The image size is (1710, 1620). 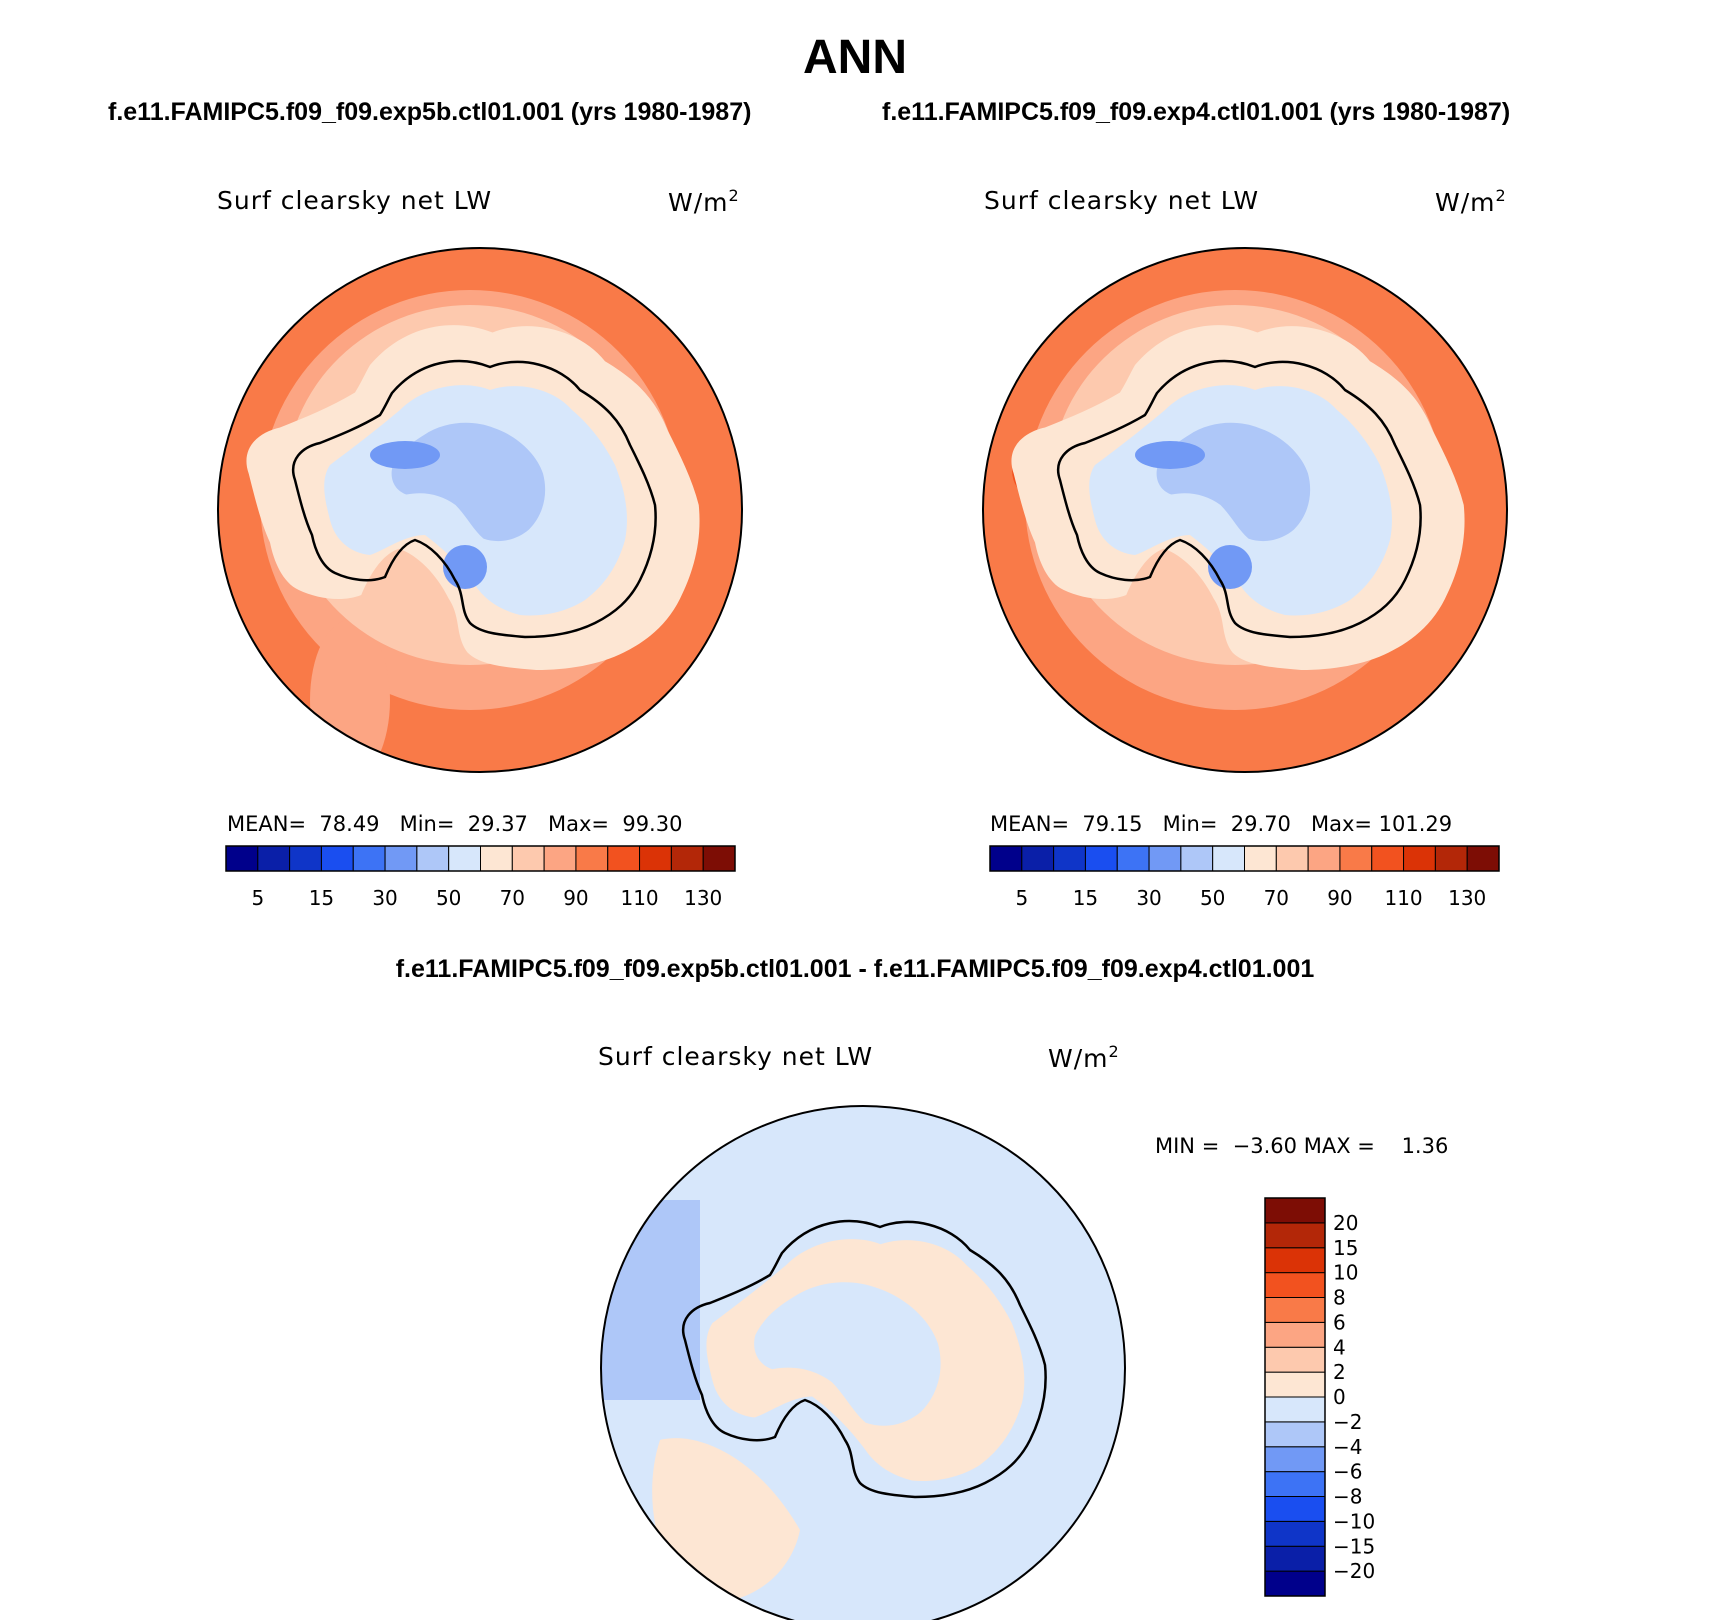 I want to click on panel-1-mean-label: MEAN=, so click(x=267, y=824).